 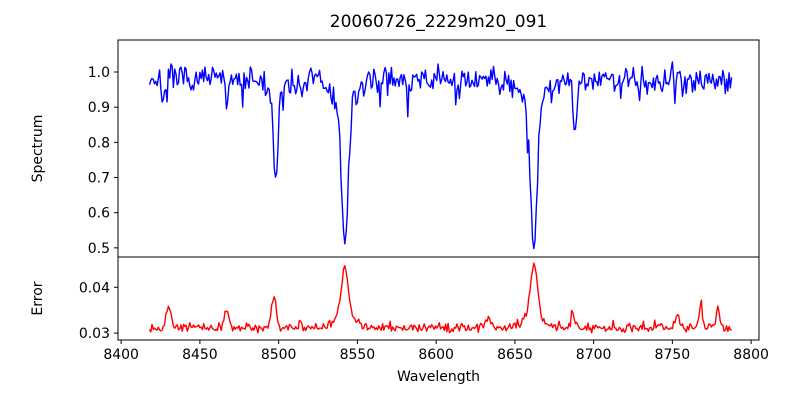 What do you see at coordinates (515, 355) in the screenshot?
I see `x-tick-label: 8650` at bounding box center [515, 355].